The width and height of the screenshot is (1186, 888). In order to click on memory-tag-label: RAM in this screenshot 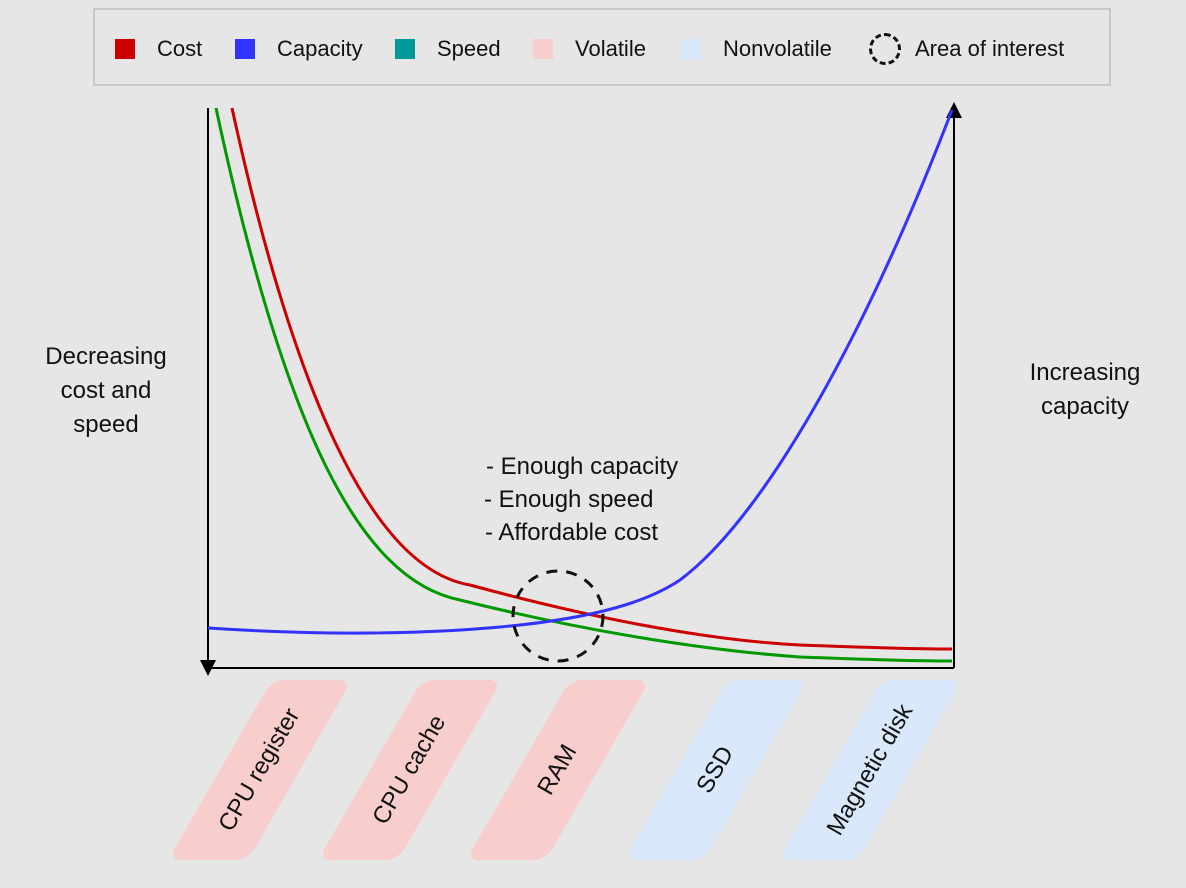, I will do `click(557, 769)`.